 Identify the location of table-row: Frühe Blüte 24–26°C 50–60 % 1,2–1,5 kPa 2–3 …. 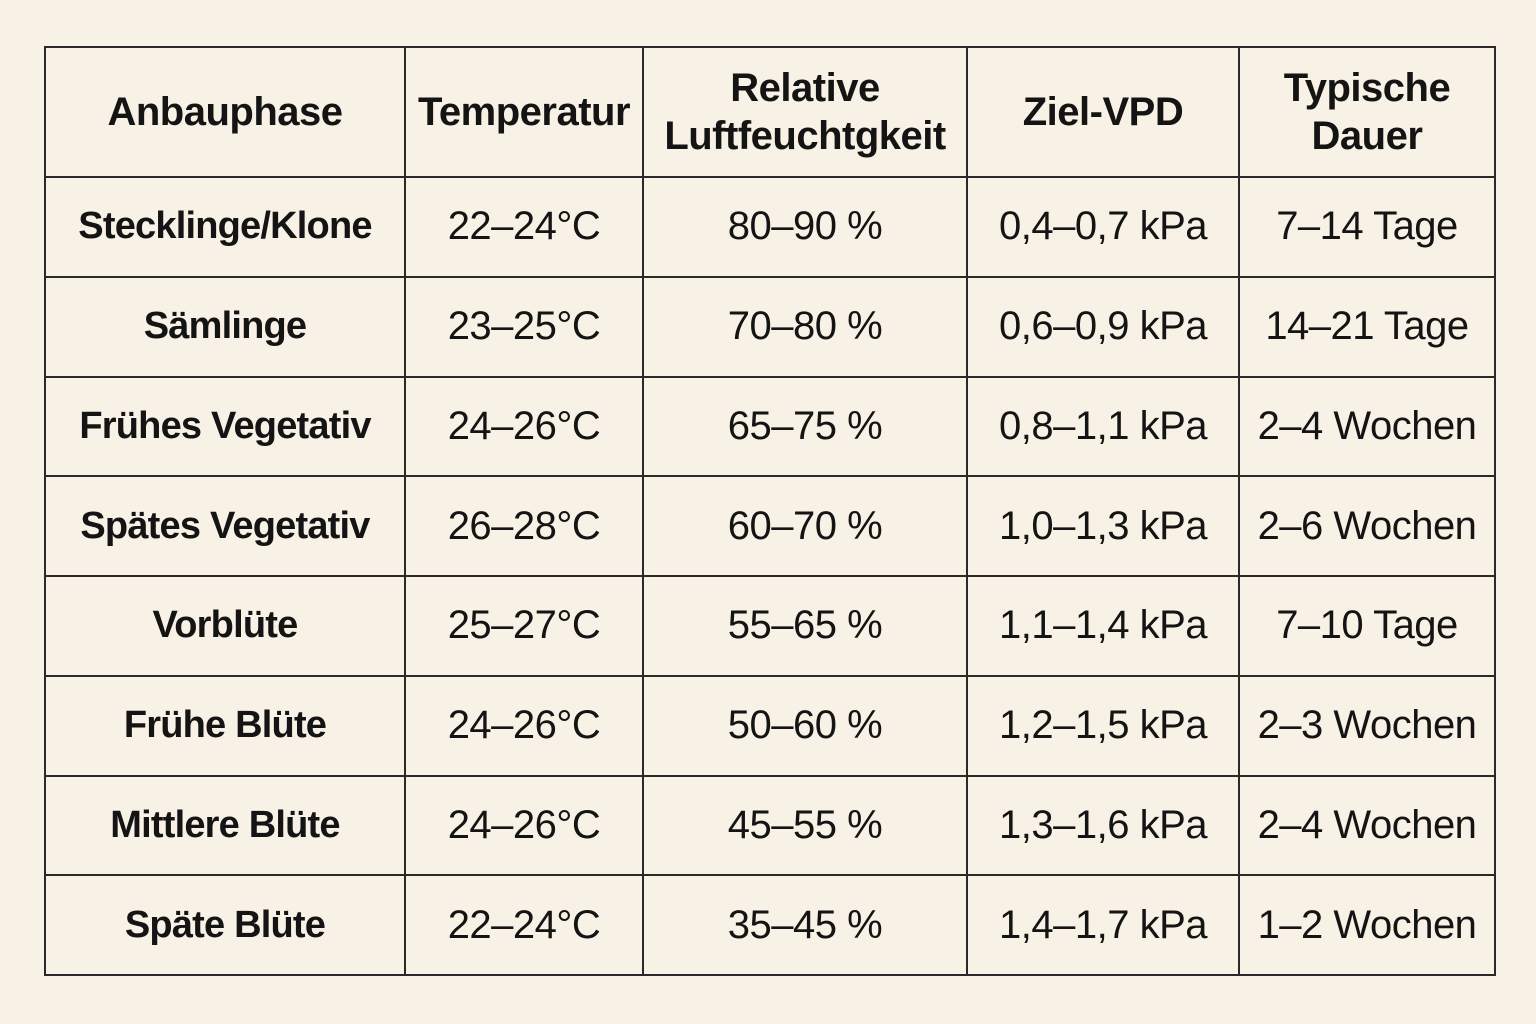
(770, 725).